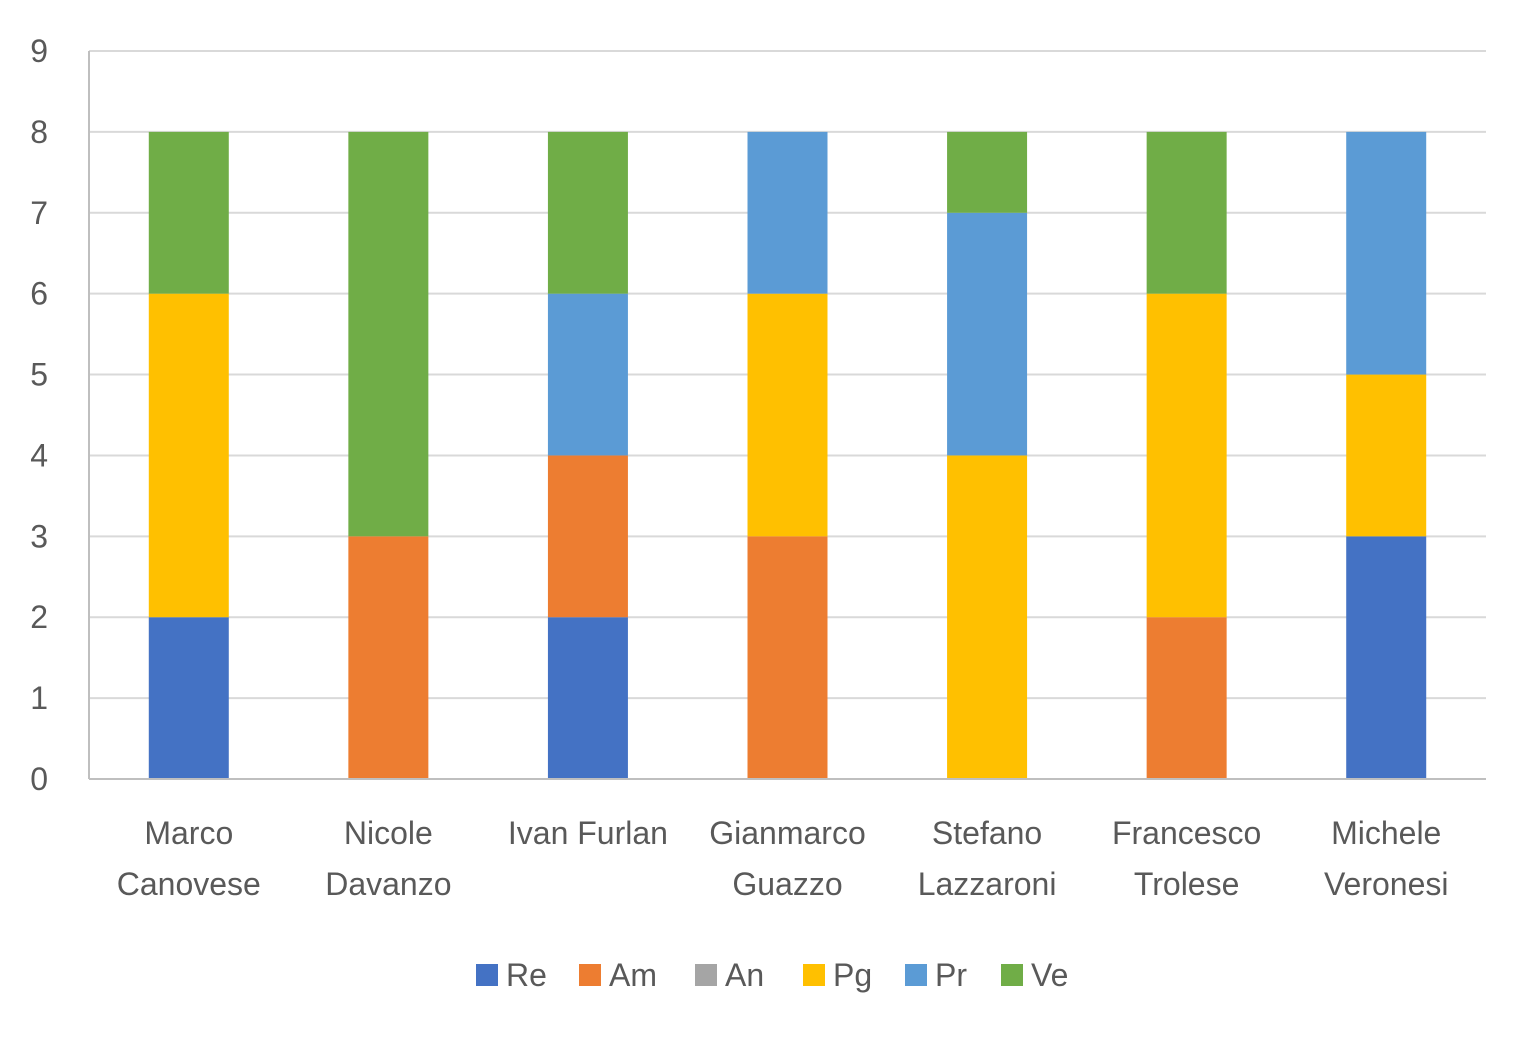 This screenshot has width=1536, height=1047. I want to click on x-category-label-line: Ivan Furlan, so click(588, 833).